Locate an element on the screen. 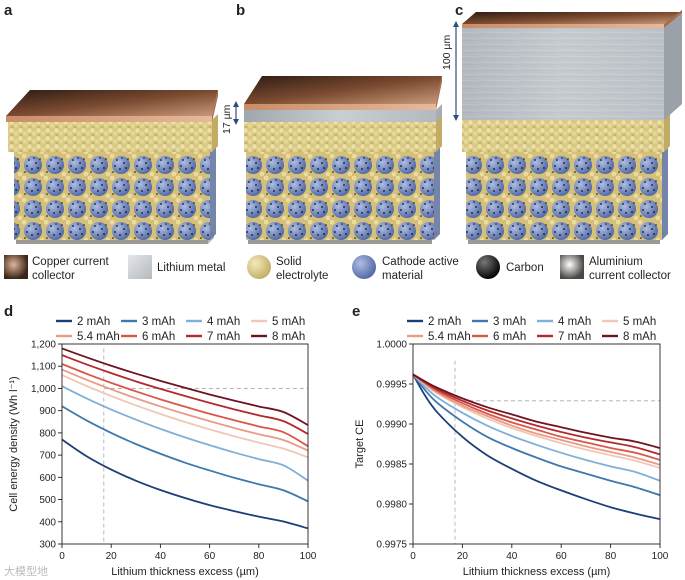 This screenshot has width=685, height=580. y-tick-label: 500 is located at coordinates (47, 500).